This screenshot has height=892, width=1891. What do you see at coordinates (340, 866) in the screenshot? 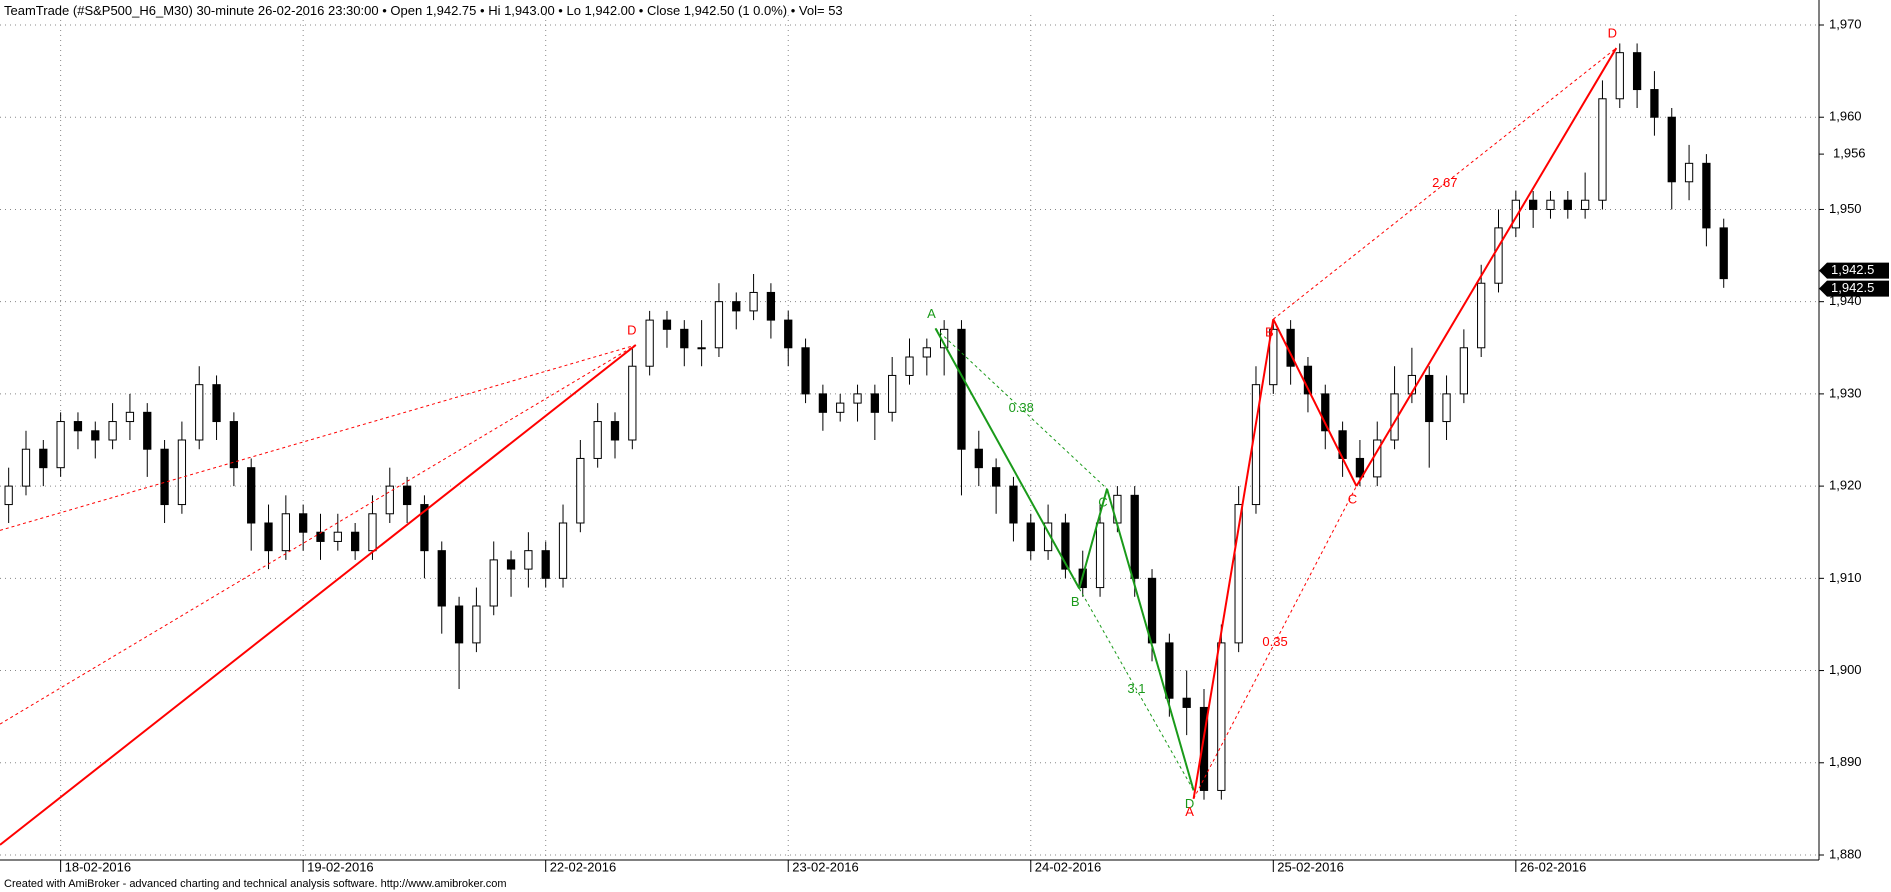
I see `x-tick-label: 19-02-2016` at bounding box center [340, 866].